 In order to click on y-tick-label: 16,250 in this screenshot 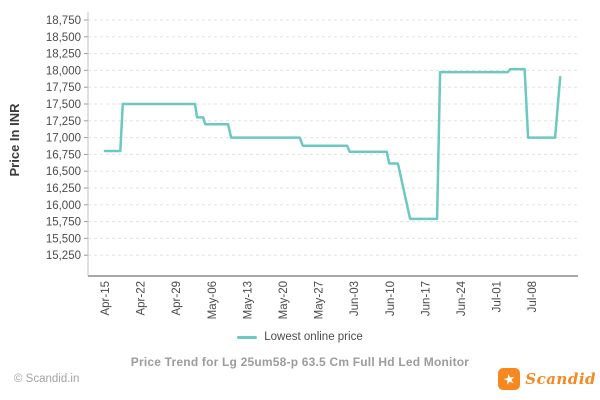, I will do `click(63, 189)`.